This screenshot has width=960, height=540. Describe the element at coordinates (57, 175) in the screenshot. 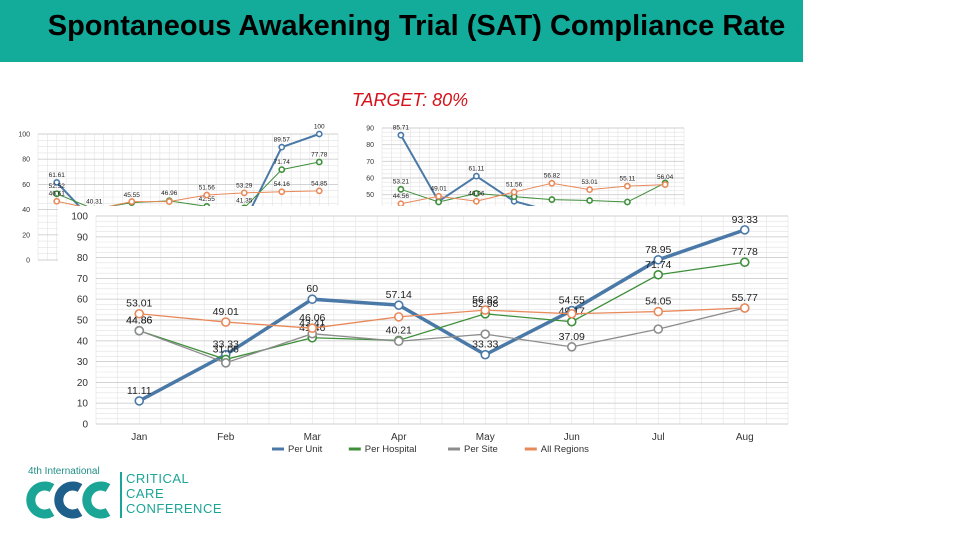

I see `thumb-chart-left-data-label: 61.61` at that location.